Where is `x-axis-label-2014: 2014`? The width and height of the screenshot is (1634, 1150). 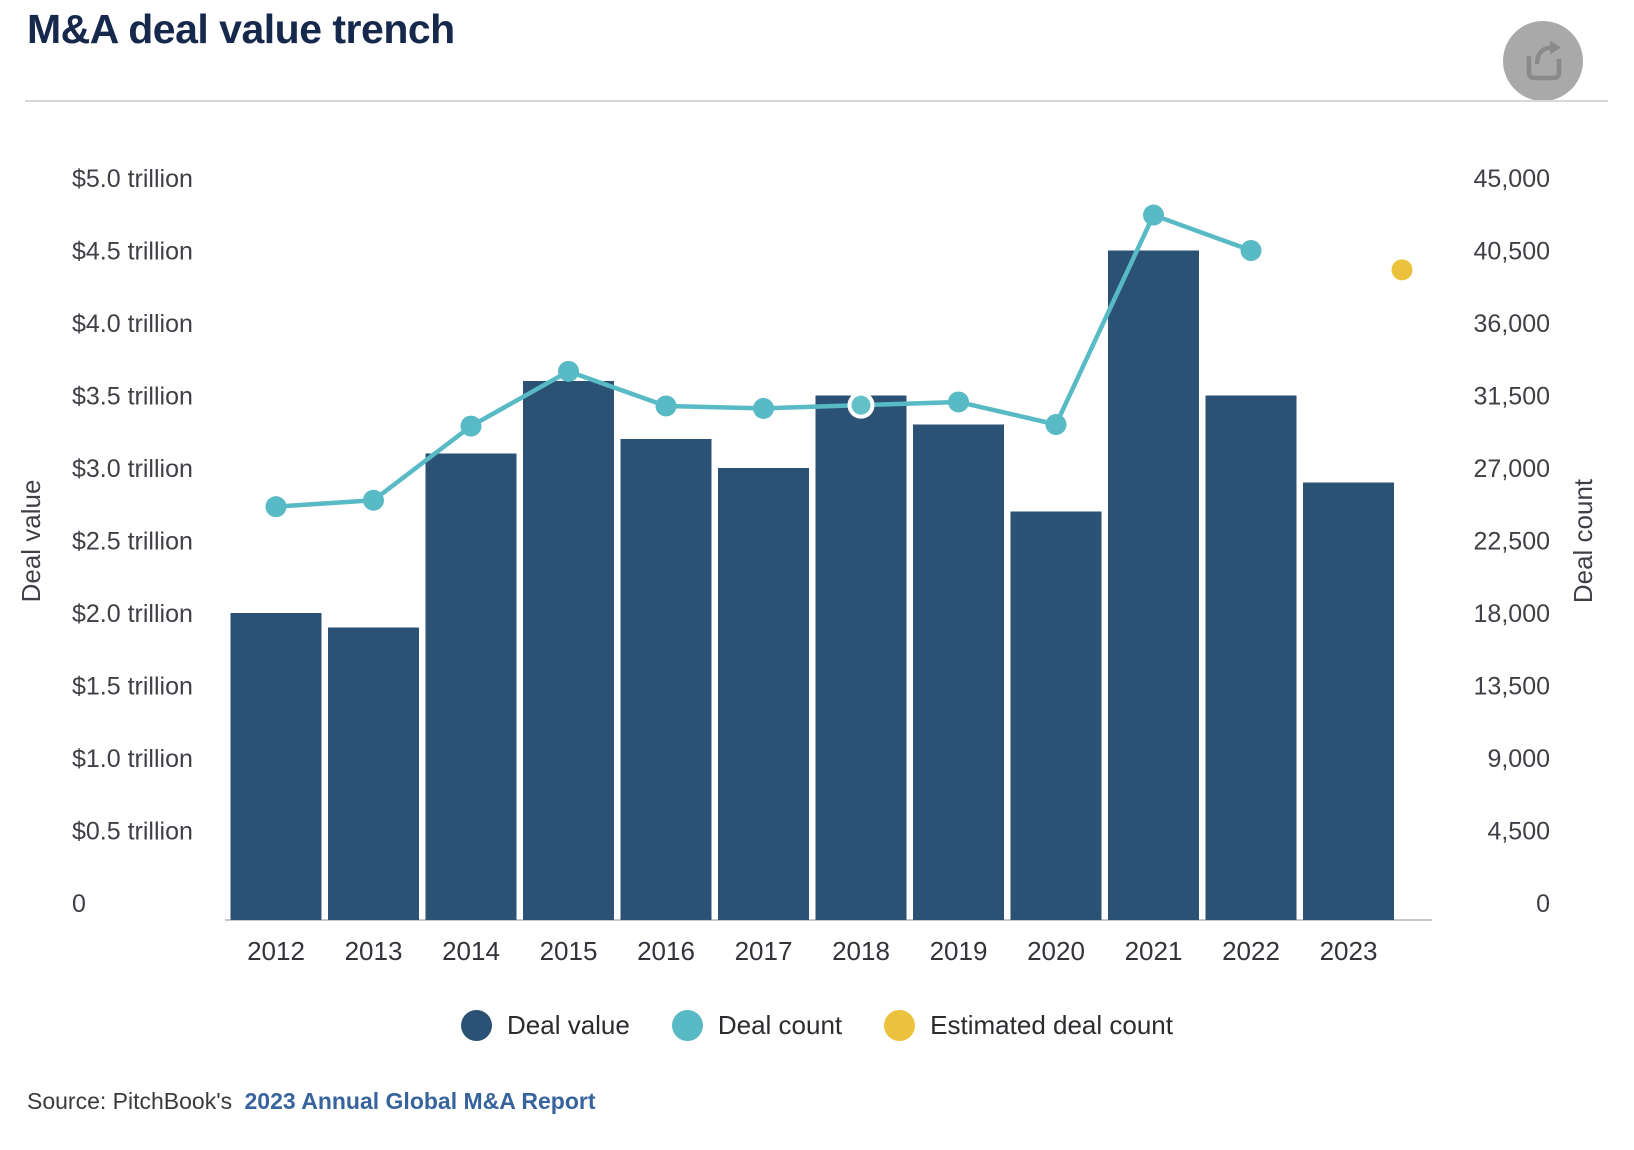
x-axis-label-2014: 2014 is located at coordinates (471, 951).